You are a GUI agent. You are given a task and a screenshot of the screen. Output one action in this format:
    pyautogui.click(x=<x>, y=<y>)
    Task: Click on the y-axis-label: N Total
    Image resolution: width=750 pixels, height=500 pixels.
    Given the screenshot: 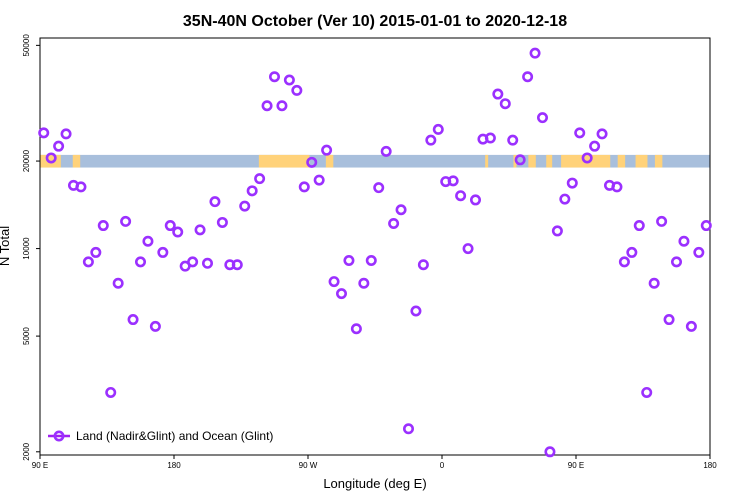 What is the action you would take?
    pyautogui.click(x=6, y=246)
    